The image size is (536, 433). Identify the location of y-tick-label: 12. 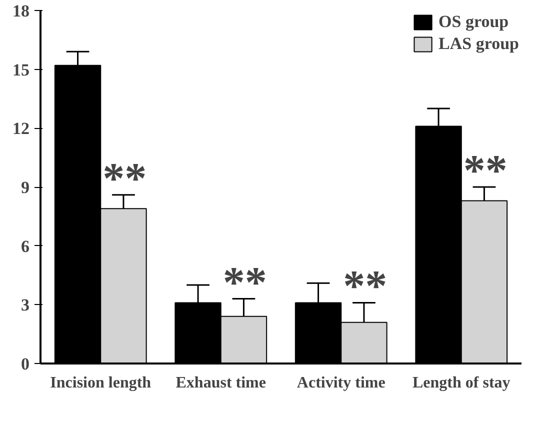
(21, 128).